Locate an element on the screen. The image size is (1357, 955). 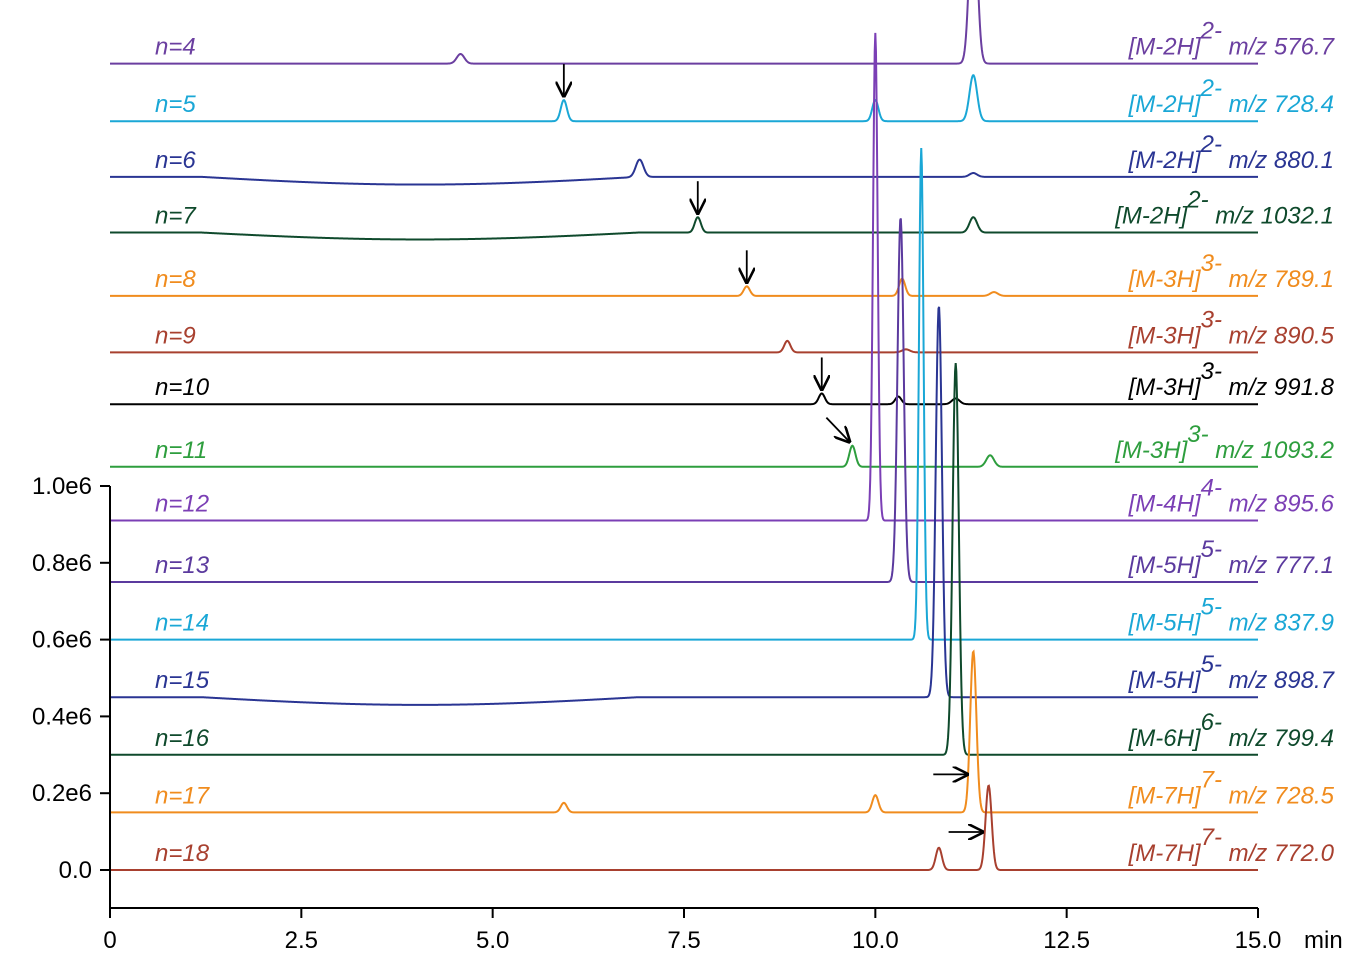
ion-label: [M-3H]3- m/z 1093.2 is located at coordinates (1224, 442).